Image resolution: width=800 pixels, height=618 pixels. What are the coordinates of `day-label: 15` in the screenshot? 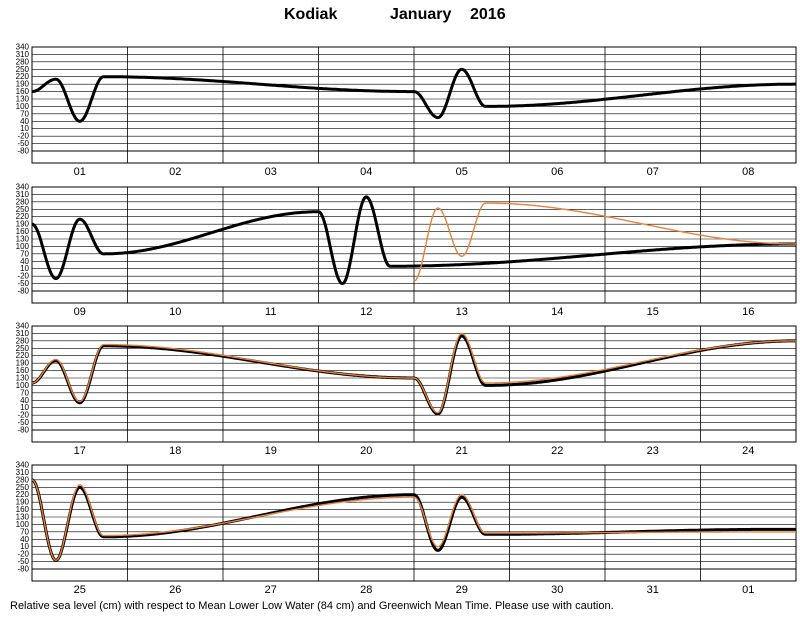 It's located at (653, 312).